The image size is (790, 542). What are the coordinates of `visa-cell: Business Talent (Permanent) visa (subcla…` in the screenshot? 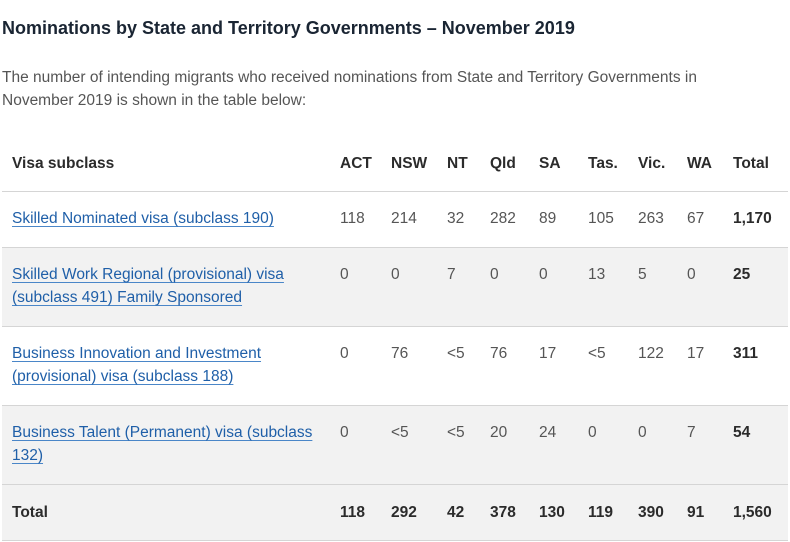 It's located at (171, 445).